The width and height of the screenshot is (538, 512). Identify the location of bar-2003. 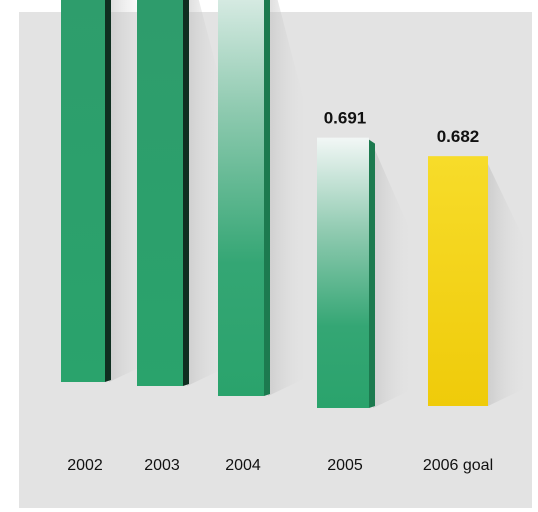
(160, 193).